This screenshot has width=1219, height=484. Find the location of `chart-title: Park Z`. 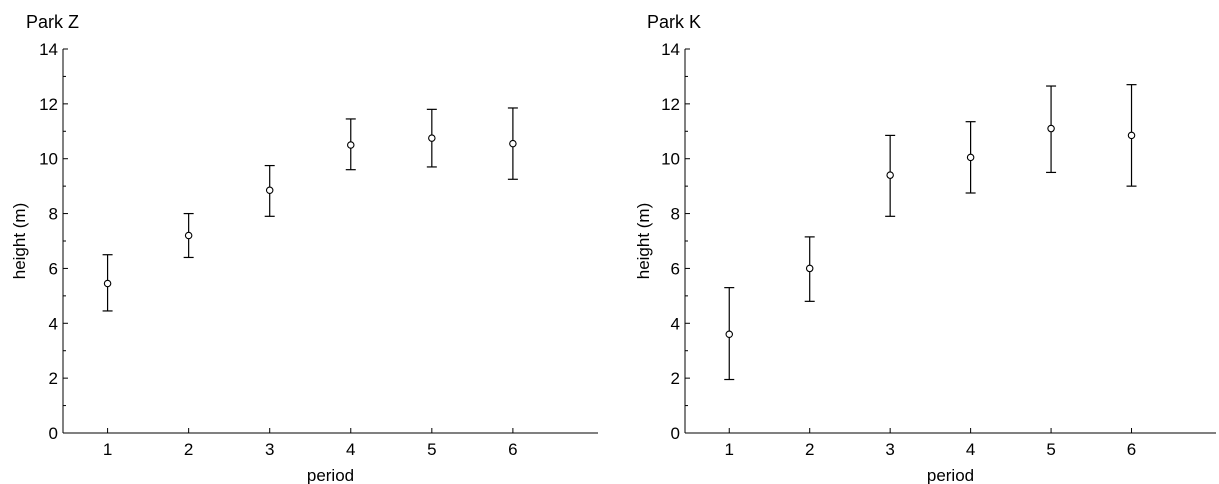

chart-title: Park Z is located at coordinates (52, 22).